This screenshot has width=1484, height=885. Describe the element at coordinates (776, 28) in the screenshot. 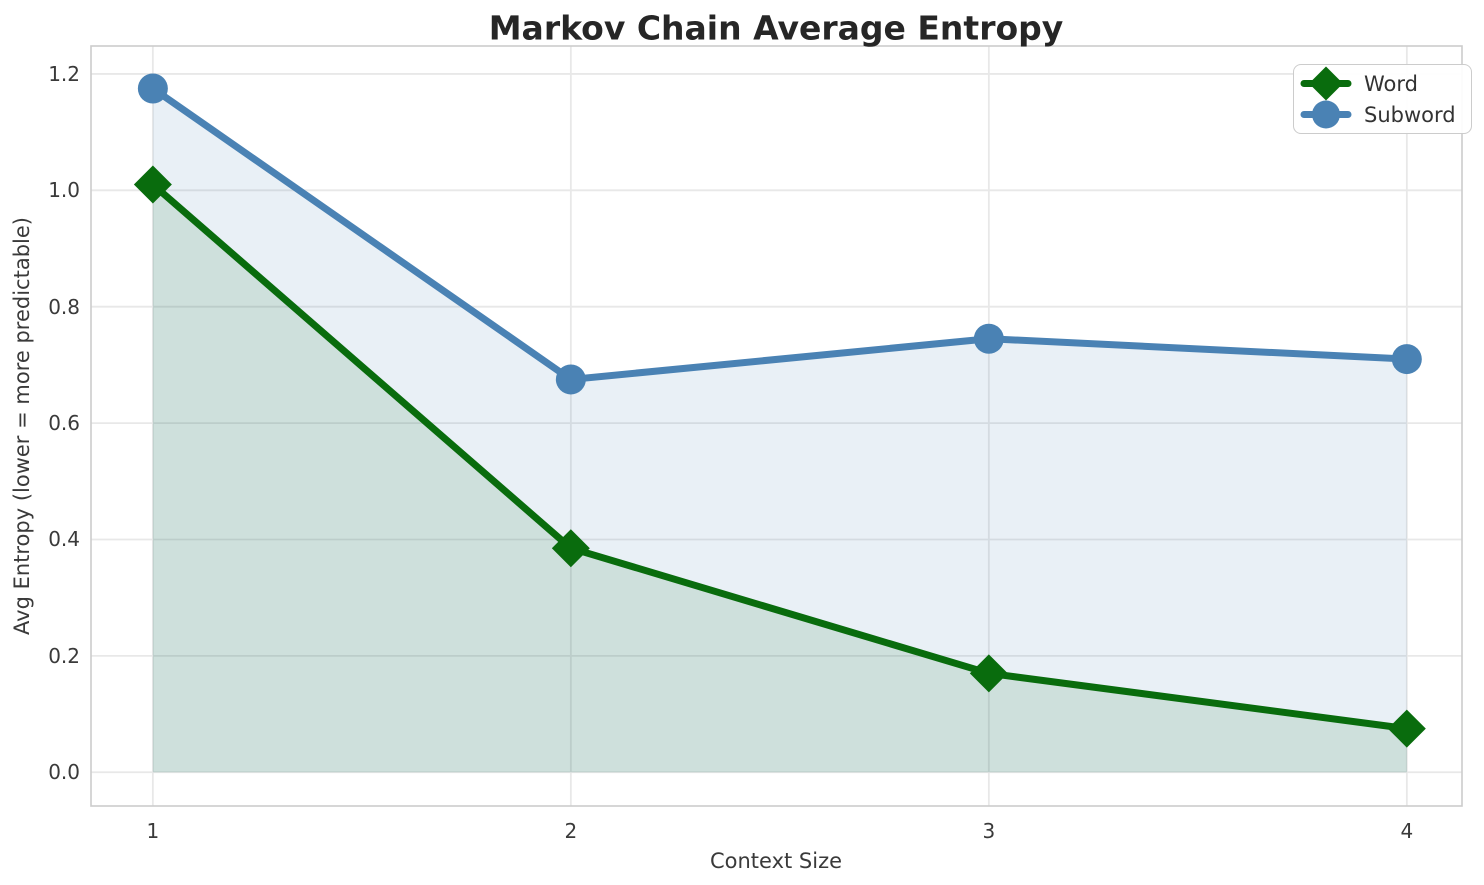

I see `chart-title: Markov Chain Average Entropy` at that location.